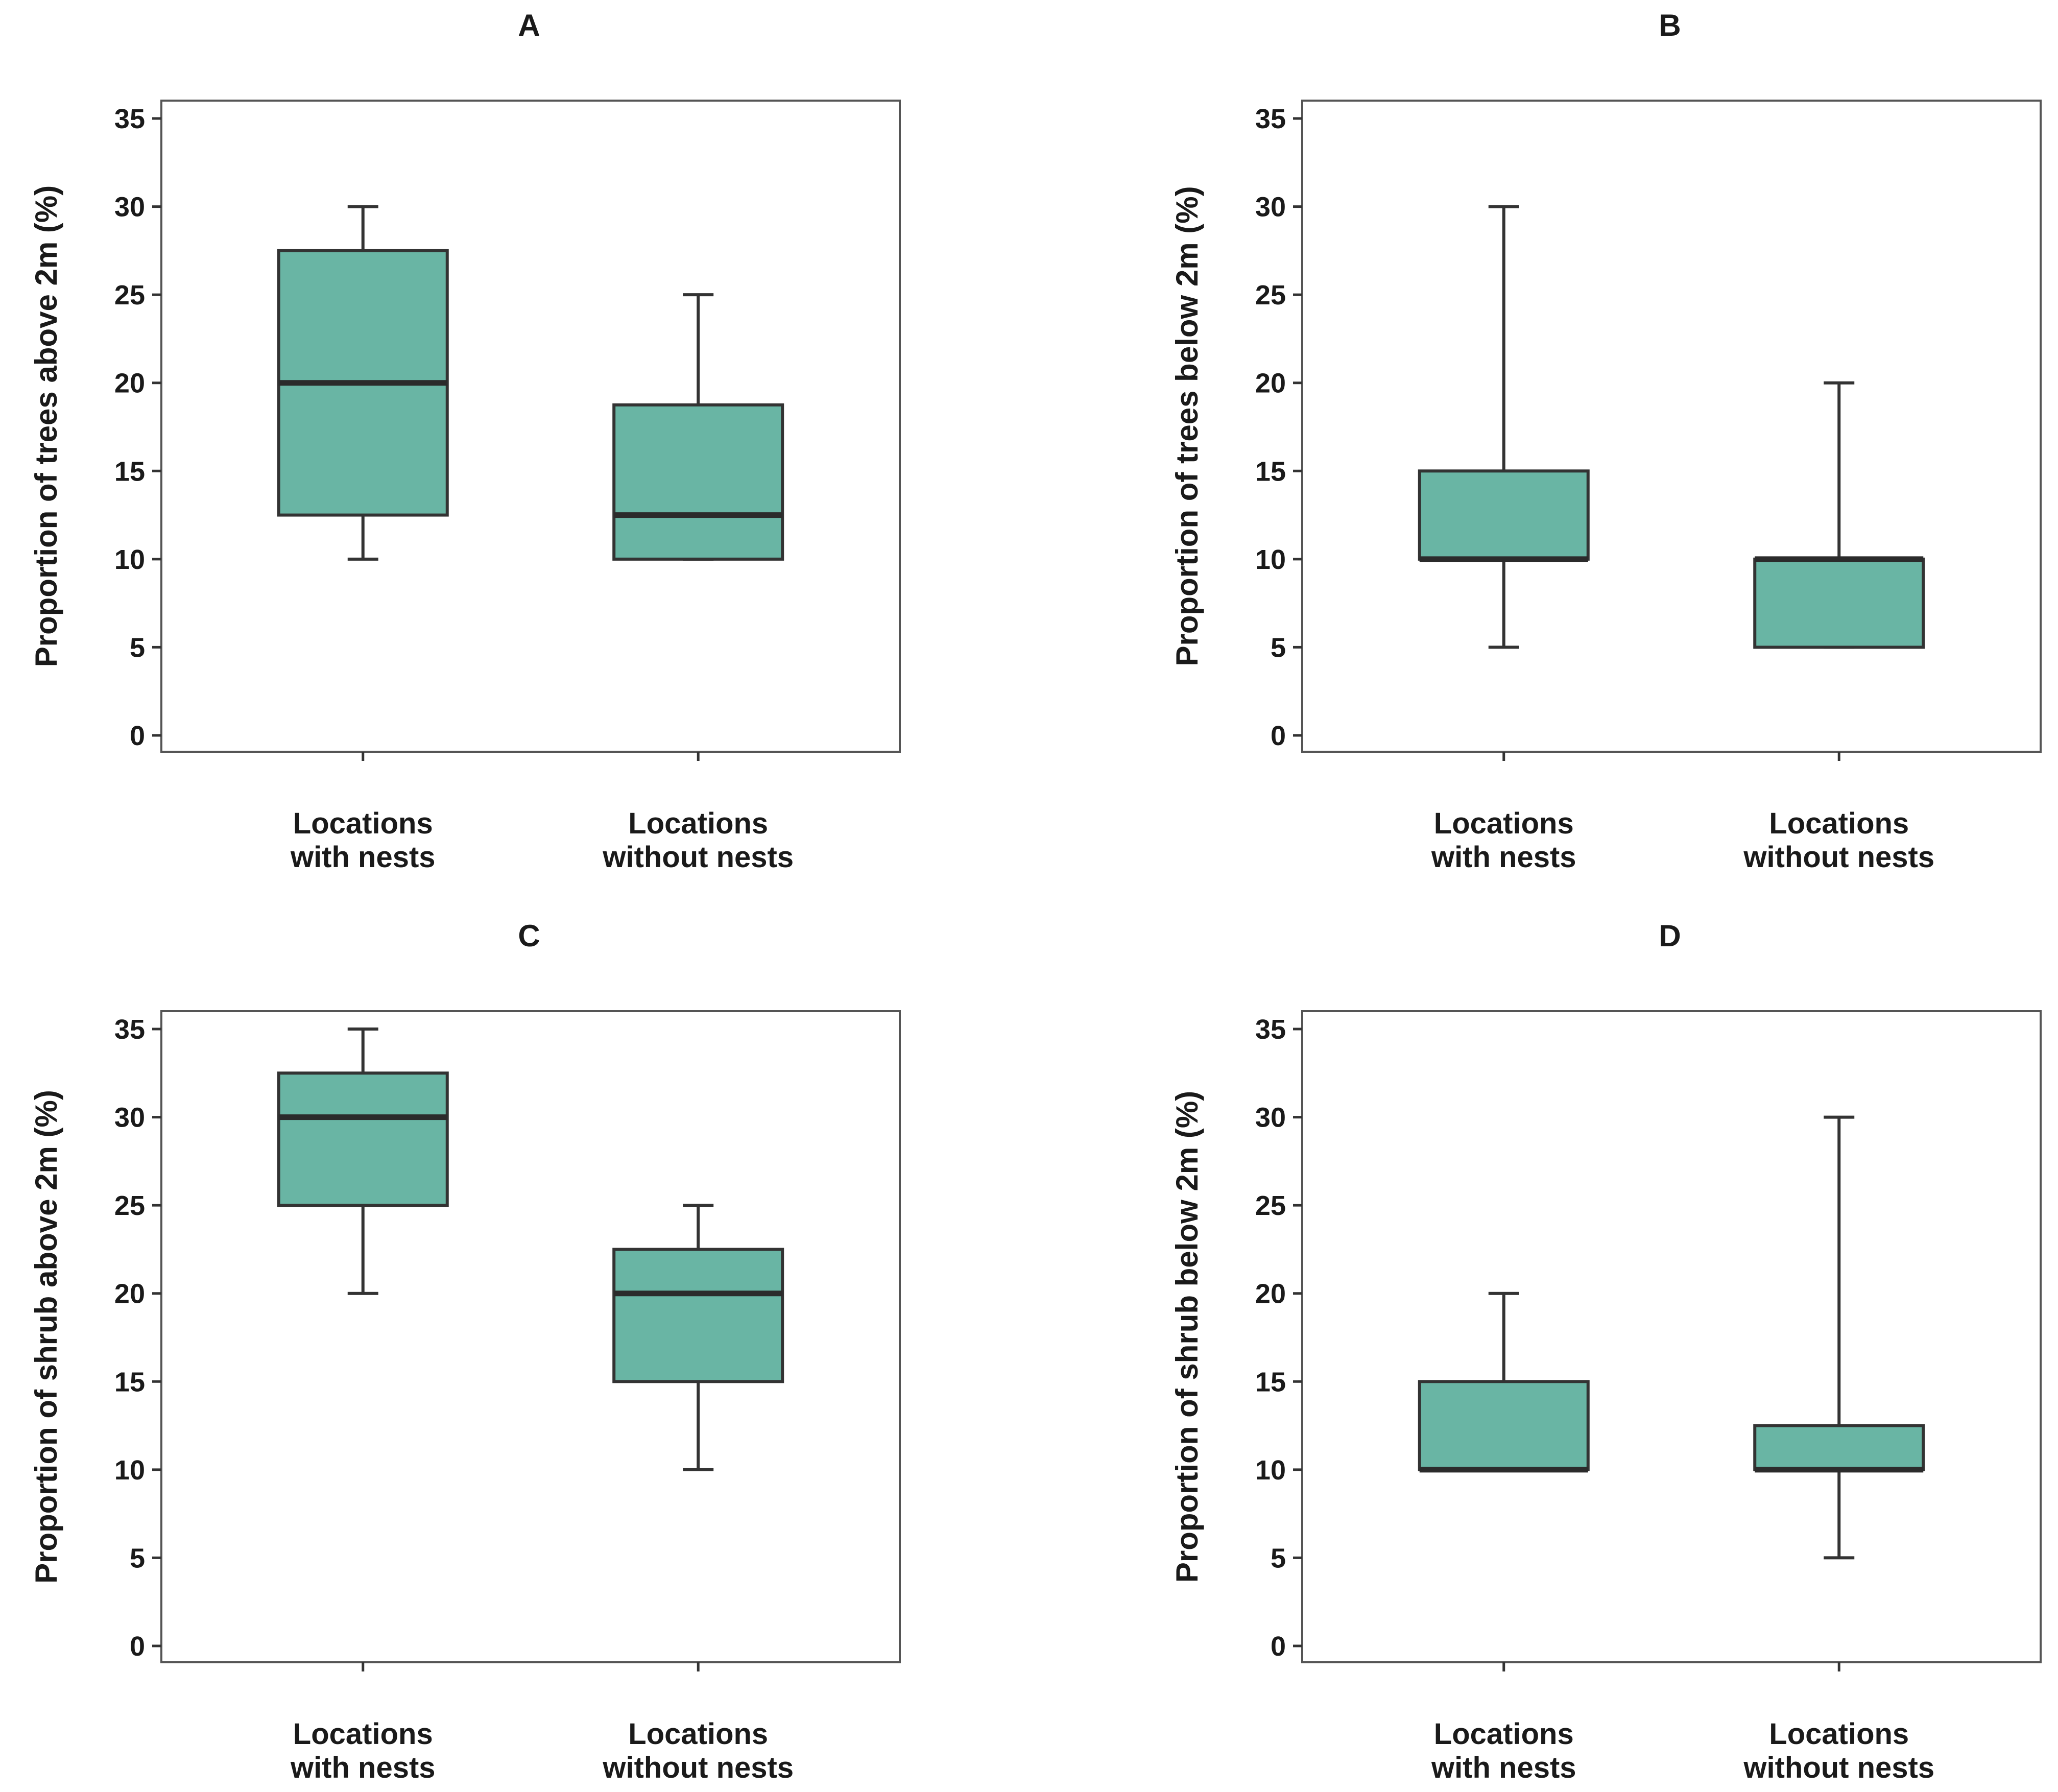 This screenshot has width=2058, height=1792. I want to click on y-axis-label: Proportion of trees above 2m (%), so click(46, 426).